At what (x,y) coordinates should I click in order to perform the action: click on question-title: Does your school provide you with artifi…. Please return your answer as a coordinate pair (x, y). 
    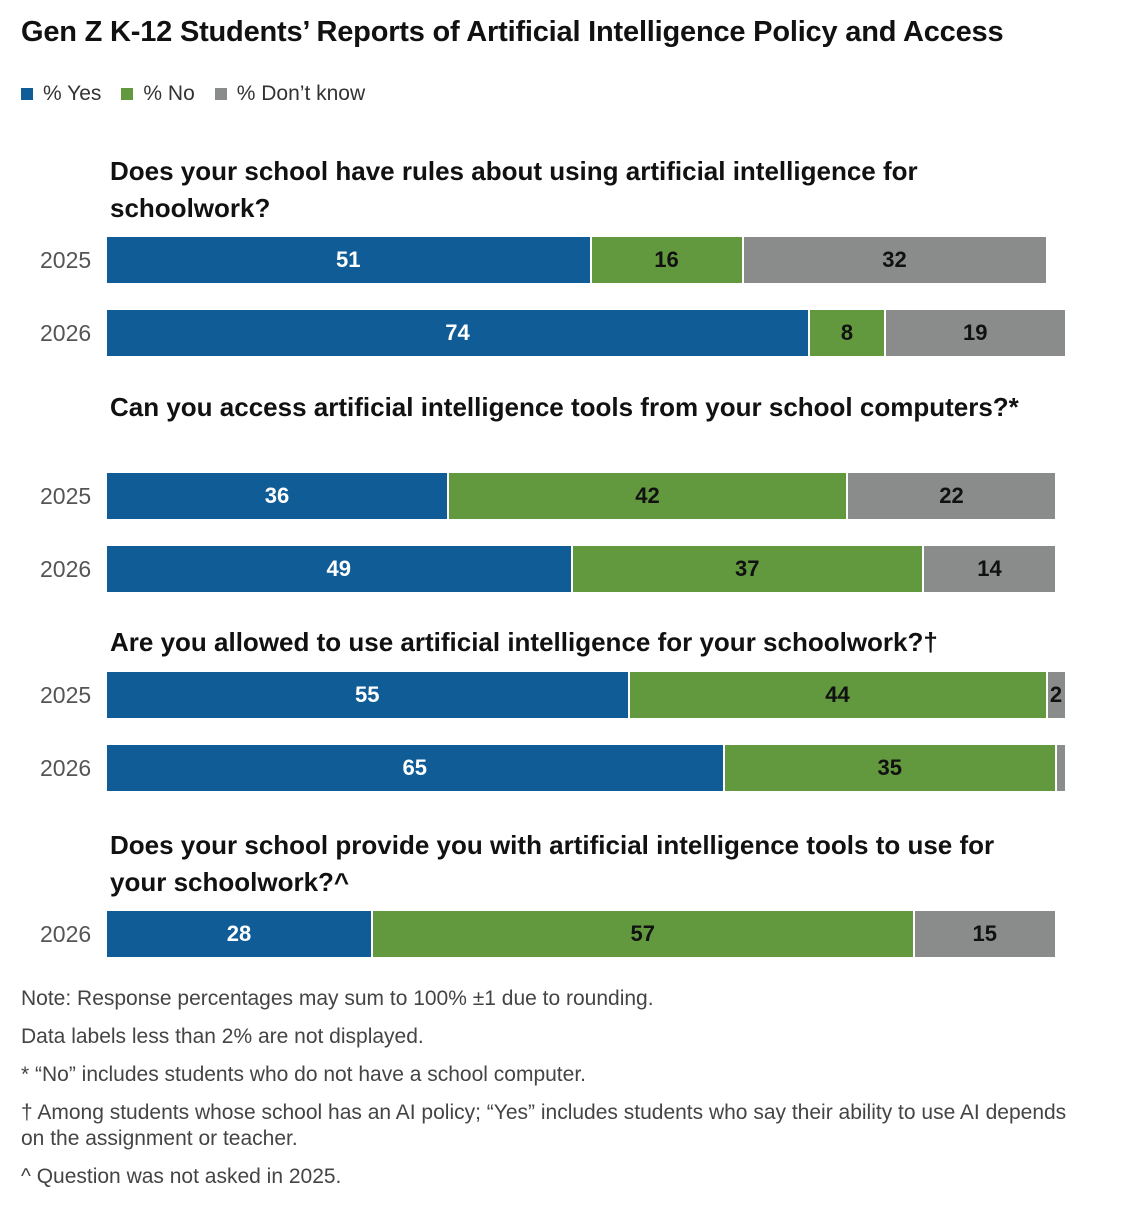
    Looking at the image, I should click on (552, 863).